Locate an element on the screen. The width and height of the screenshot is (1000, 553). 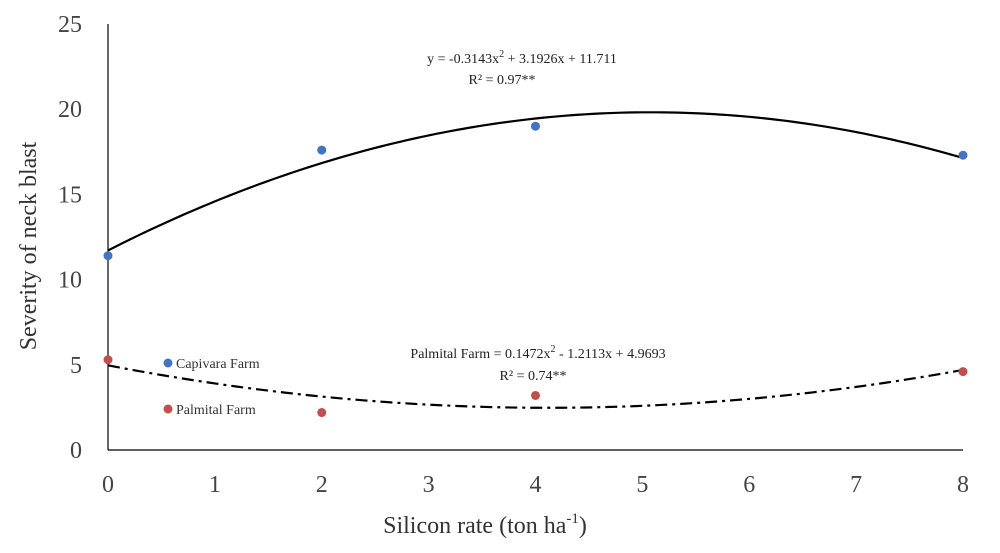
capivara-r2: R² = 0.97** is located at coordinates (502, 80).